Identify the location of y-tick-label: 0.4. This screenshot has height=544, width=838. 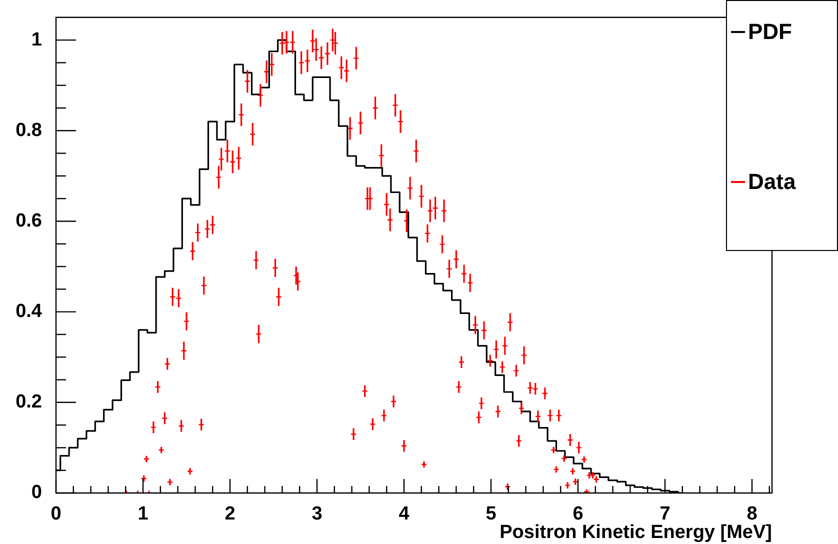
(29, 311).